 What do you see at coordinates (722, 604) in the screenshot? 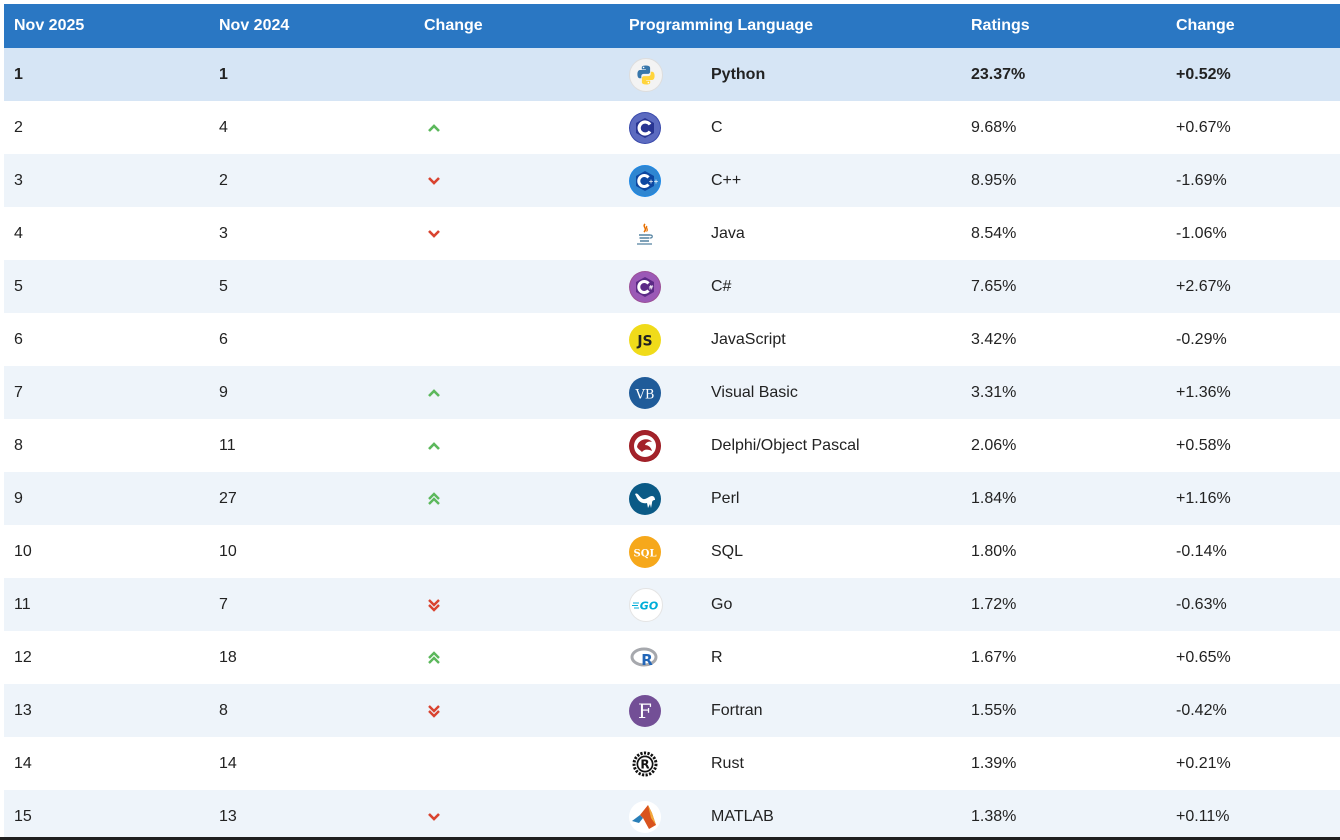
I see `language-name: Go` at bounding box center [722, 604].